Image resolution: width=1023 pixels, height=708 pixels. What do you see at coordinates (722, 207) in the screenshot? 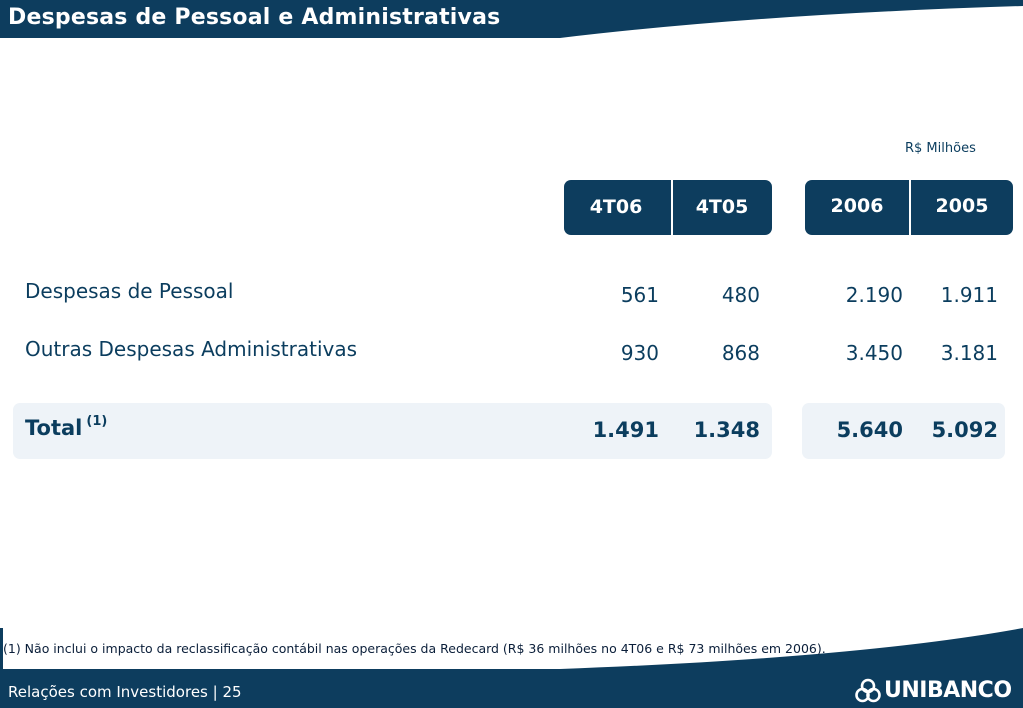
I see `column-header-4t05: 4T05` at bounding box center [722, 207].